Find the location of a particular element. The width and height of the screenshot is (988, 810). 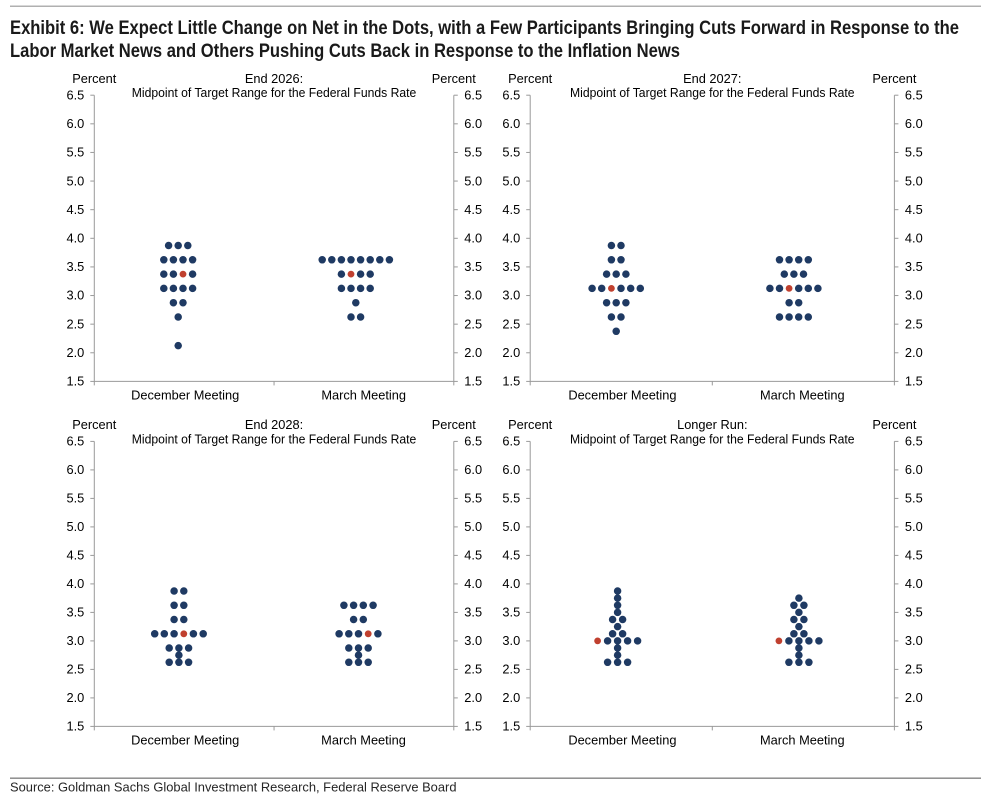

svg-text: End 2026: is located at coordinates (274, 78).